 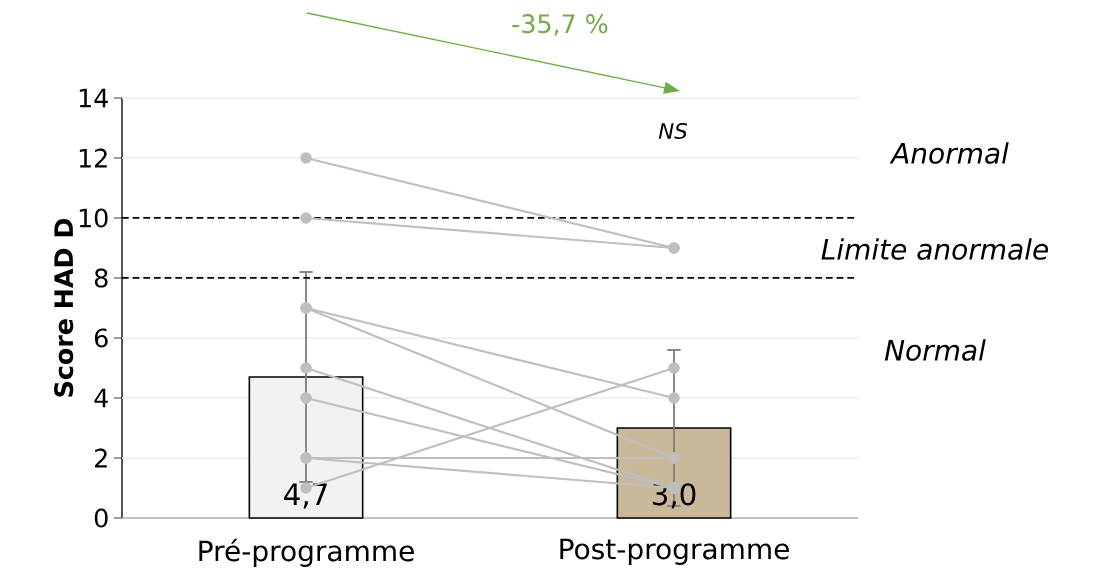 What do you see at coordinates (674, 551) in the screenshot?
I see `x-tick-label: Post-programme` at bounding box center [674, 551].